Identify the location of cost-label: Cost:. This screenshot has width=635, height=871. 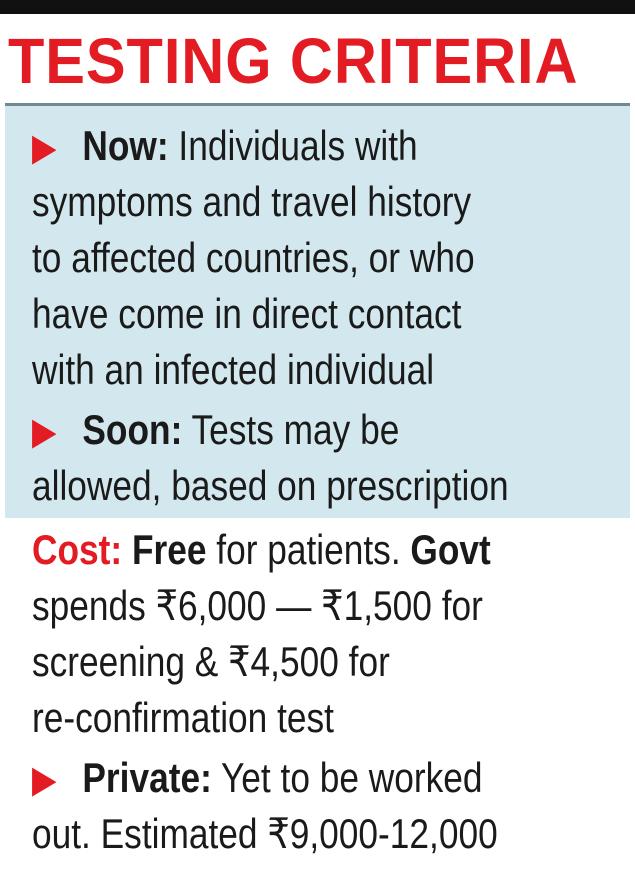
(77, 549).